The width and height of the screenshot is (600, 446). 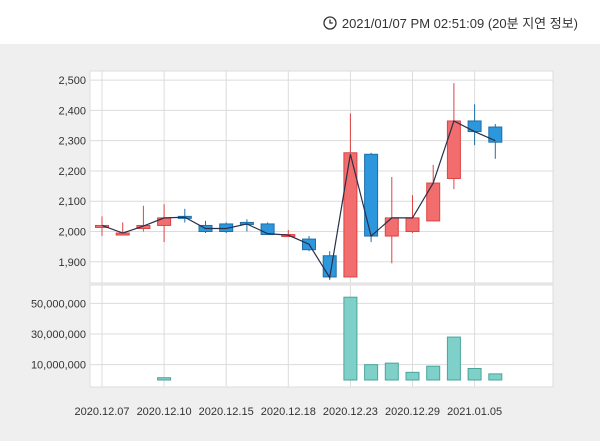 I want to click on header: 2021/01/07 PM 02:51:09 (20분 지연 정보), so click(x=300, y=22).